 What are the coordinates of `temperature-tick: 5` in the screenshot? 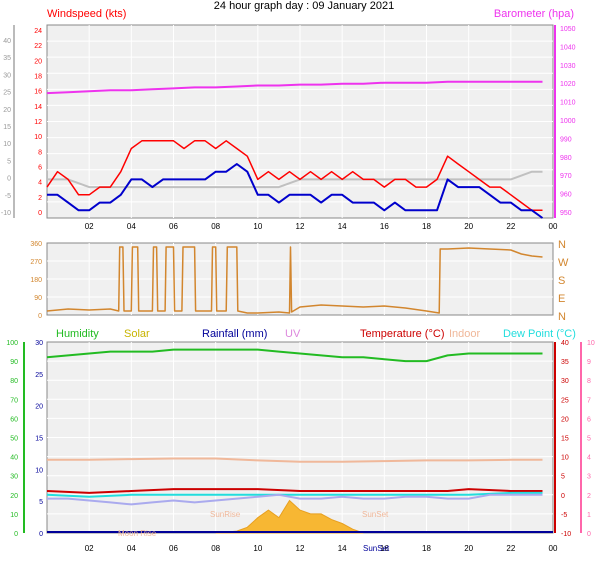 It's located at (563, 477).